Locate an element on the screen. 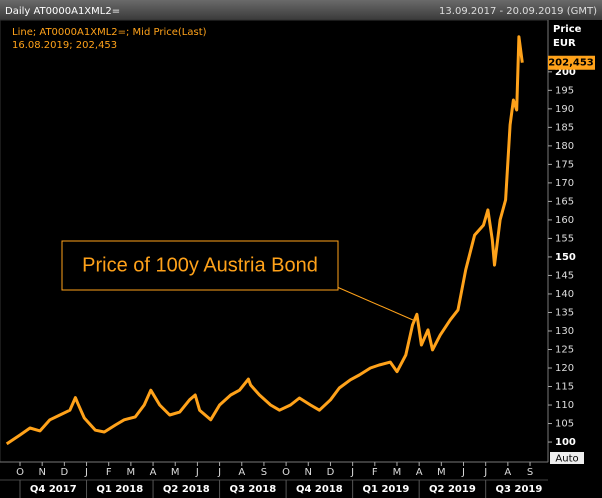 The image size is (602, 498). y-tick-label: 140 is located at coordinates (564, 294).